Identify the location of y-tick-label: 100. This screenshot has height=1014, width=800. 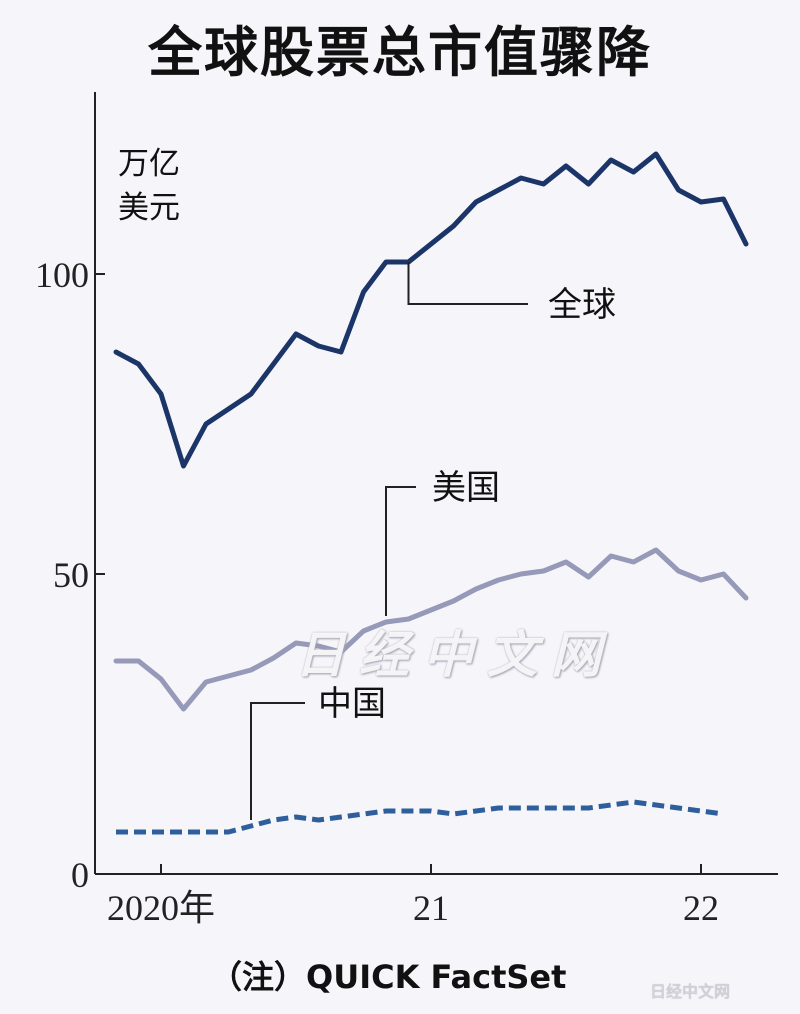
(62, 275).